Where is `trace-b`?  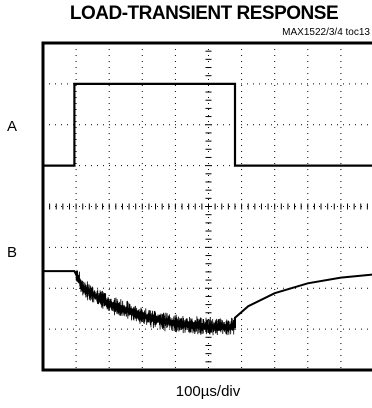 trace-b is located at coordinates (207, 302).